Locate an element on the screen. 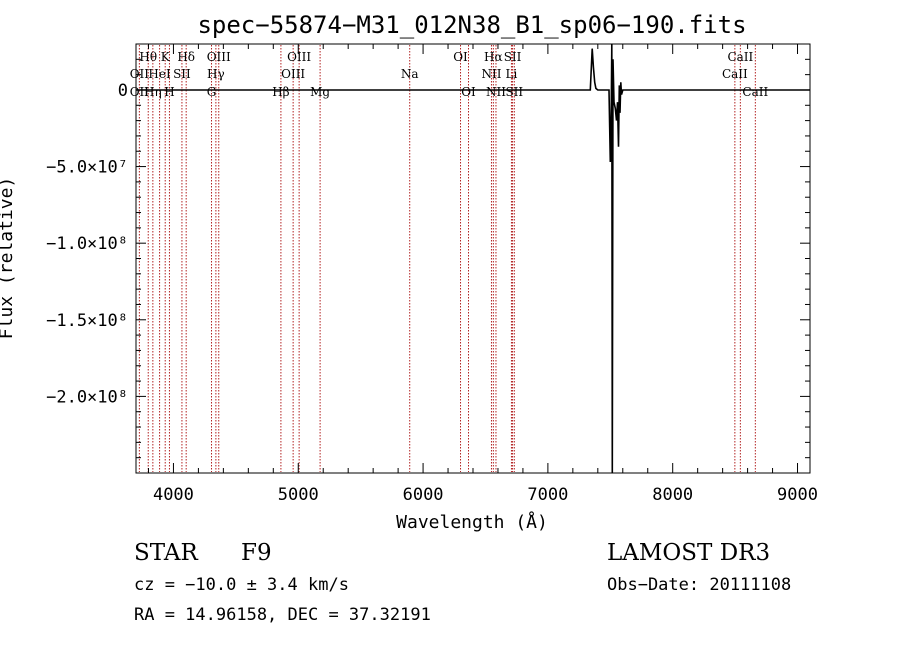  line-label: Hη is located at coordinates (153, 92).